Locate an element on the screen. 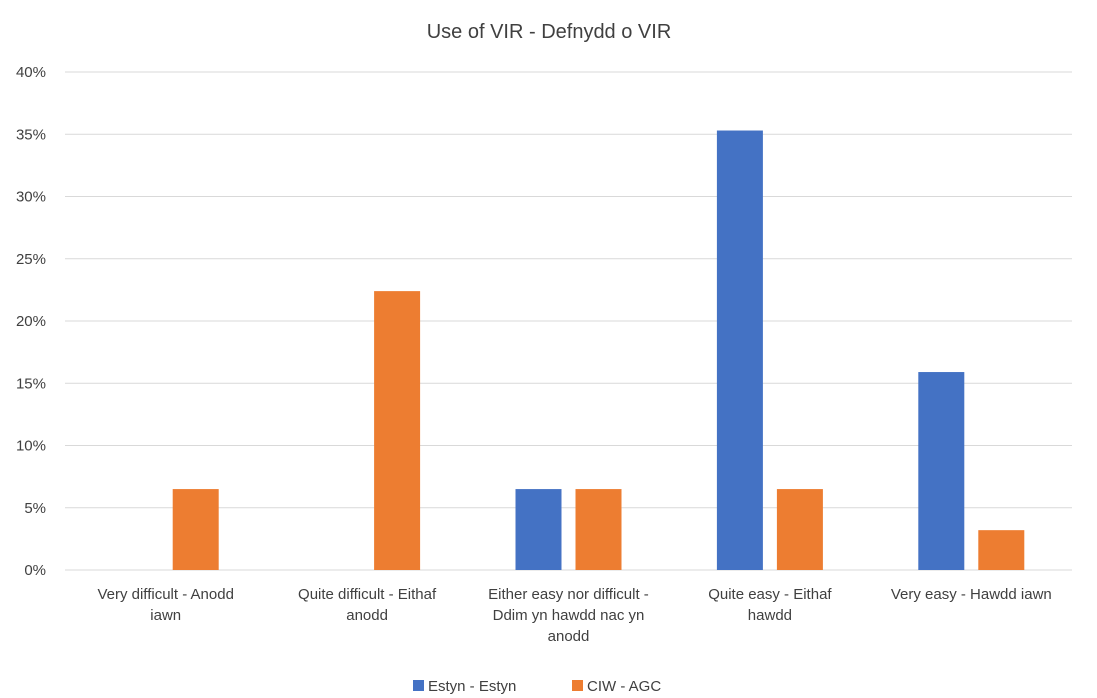 This screenshot has width=1097, height=698. x-category-label-line: Very easy - Hawdd iawn is located at coordinates (971, 594).